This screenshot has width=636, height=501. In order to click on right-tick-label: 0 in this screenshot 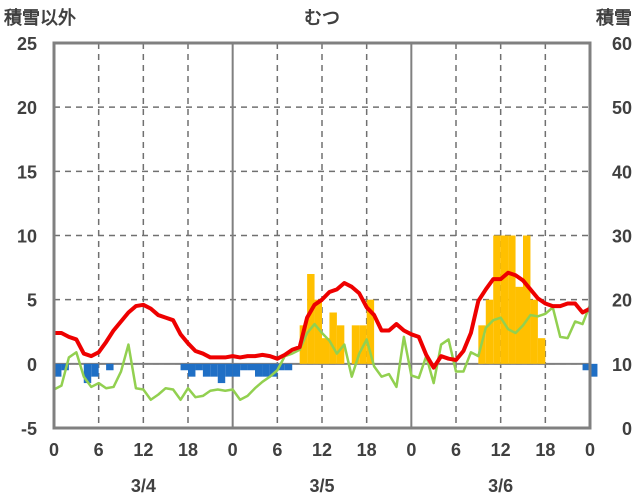, I will do `click(627, 429)`.